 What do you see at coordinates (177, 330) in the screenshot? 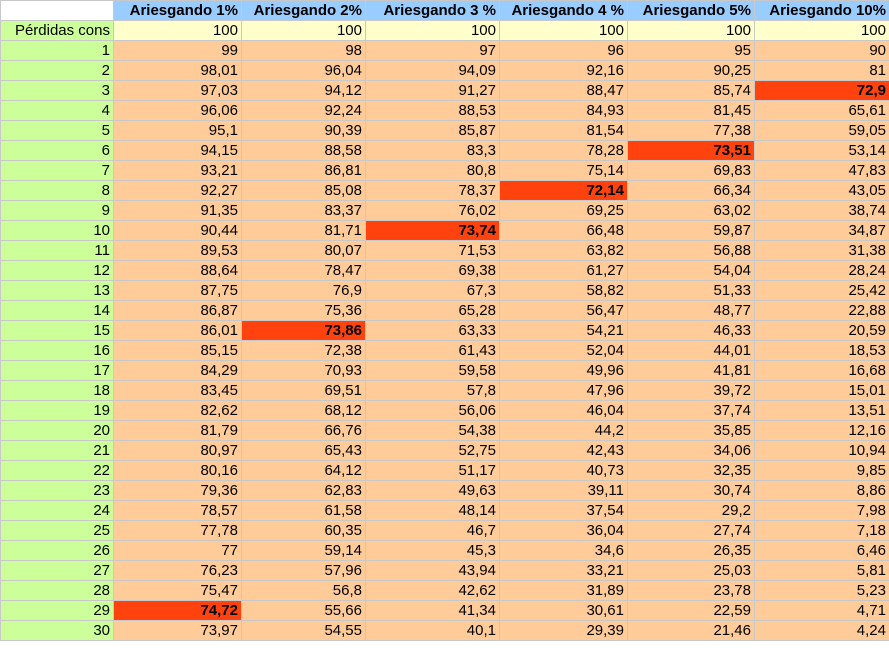
I see `data-cell: 86,01` at bounding box center [177, 330].